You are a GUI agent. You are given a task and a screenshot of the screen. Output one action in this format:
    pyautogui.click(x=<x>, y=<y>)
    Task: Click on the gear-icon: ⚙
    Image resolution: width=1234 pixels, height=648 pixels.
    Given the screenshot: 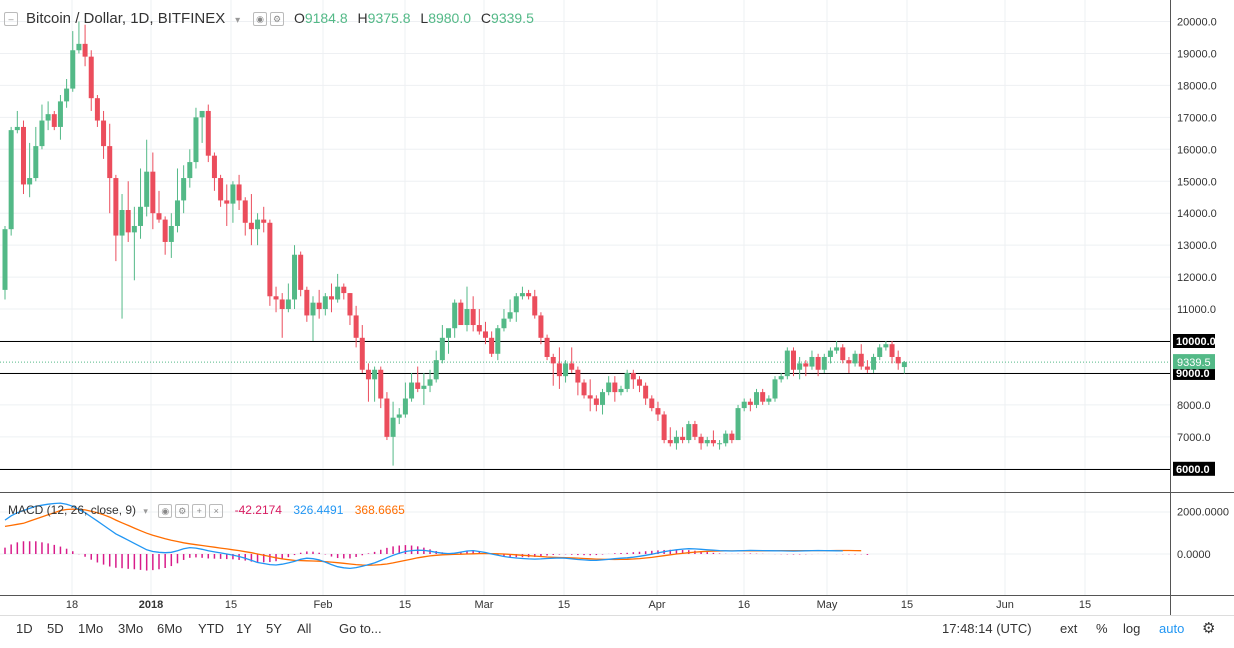 What is the action you would take?
    pyautogui.click(x=1209, y=628)
    